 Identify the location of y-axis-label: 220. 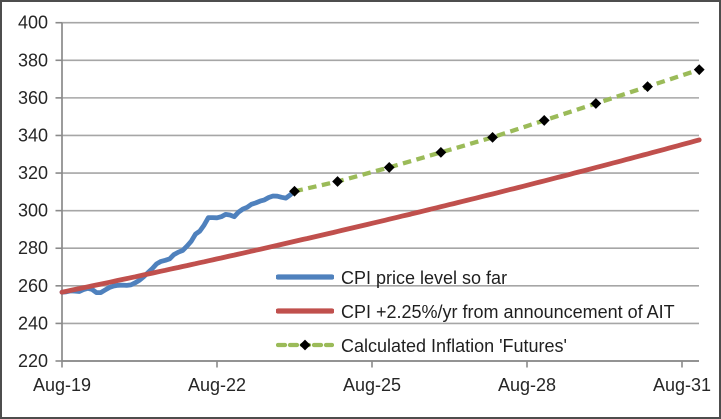
(33, 361).